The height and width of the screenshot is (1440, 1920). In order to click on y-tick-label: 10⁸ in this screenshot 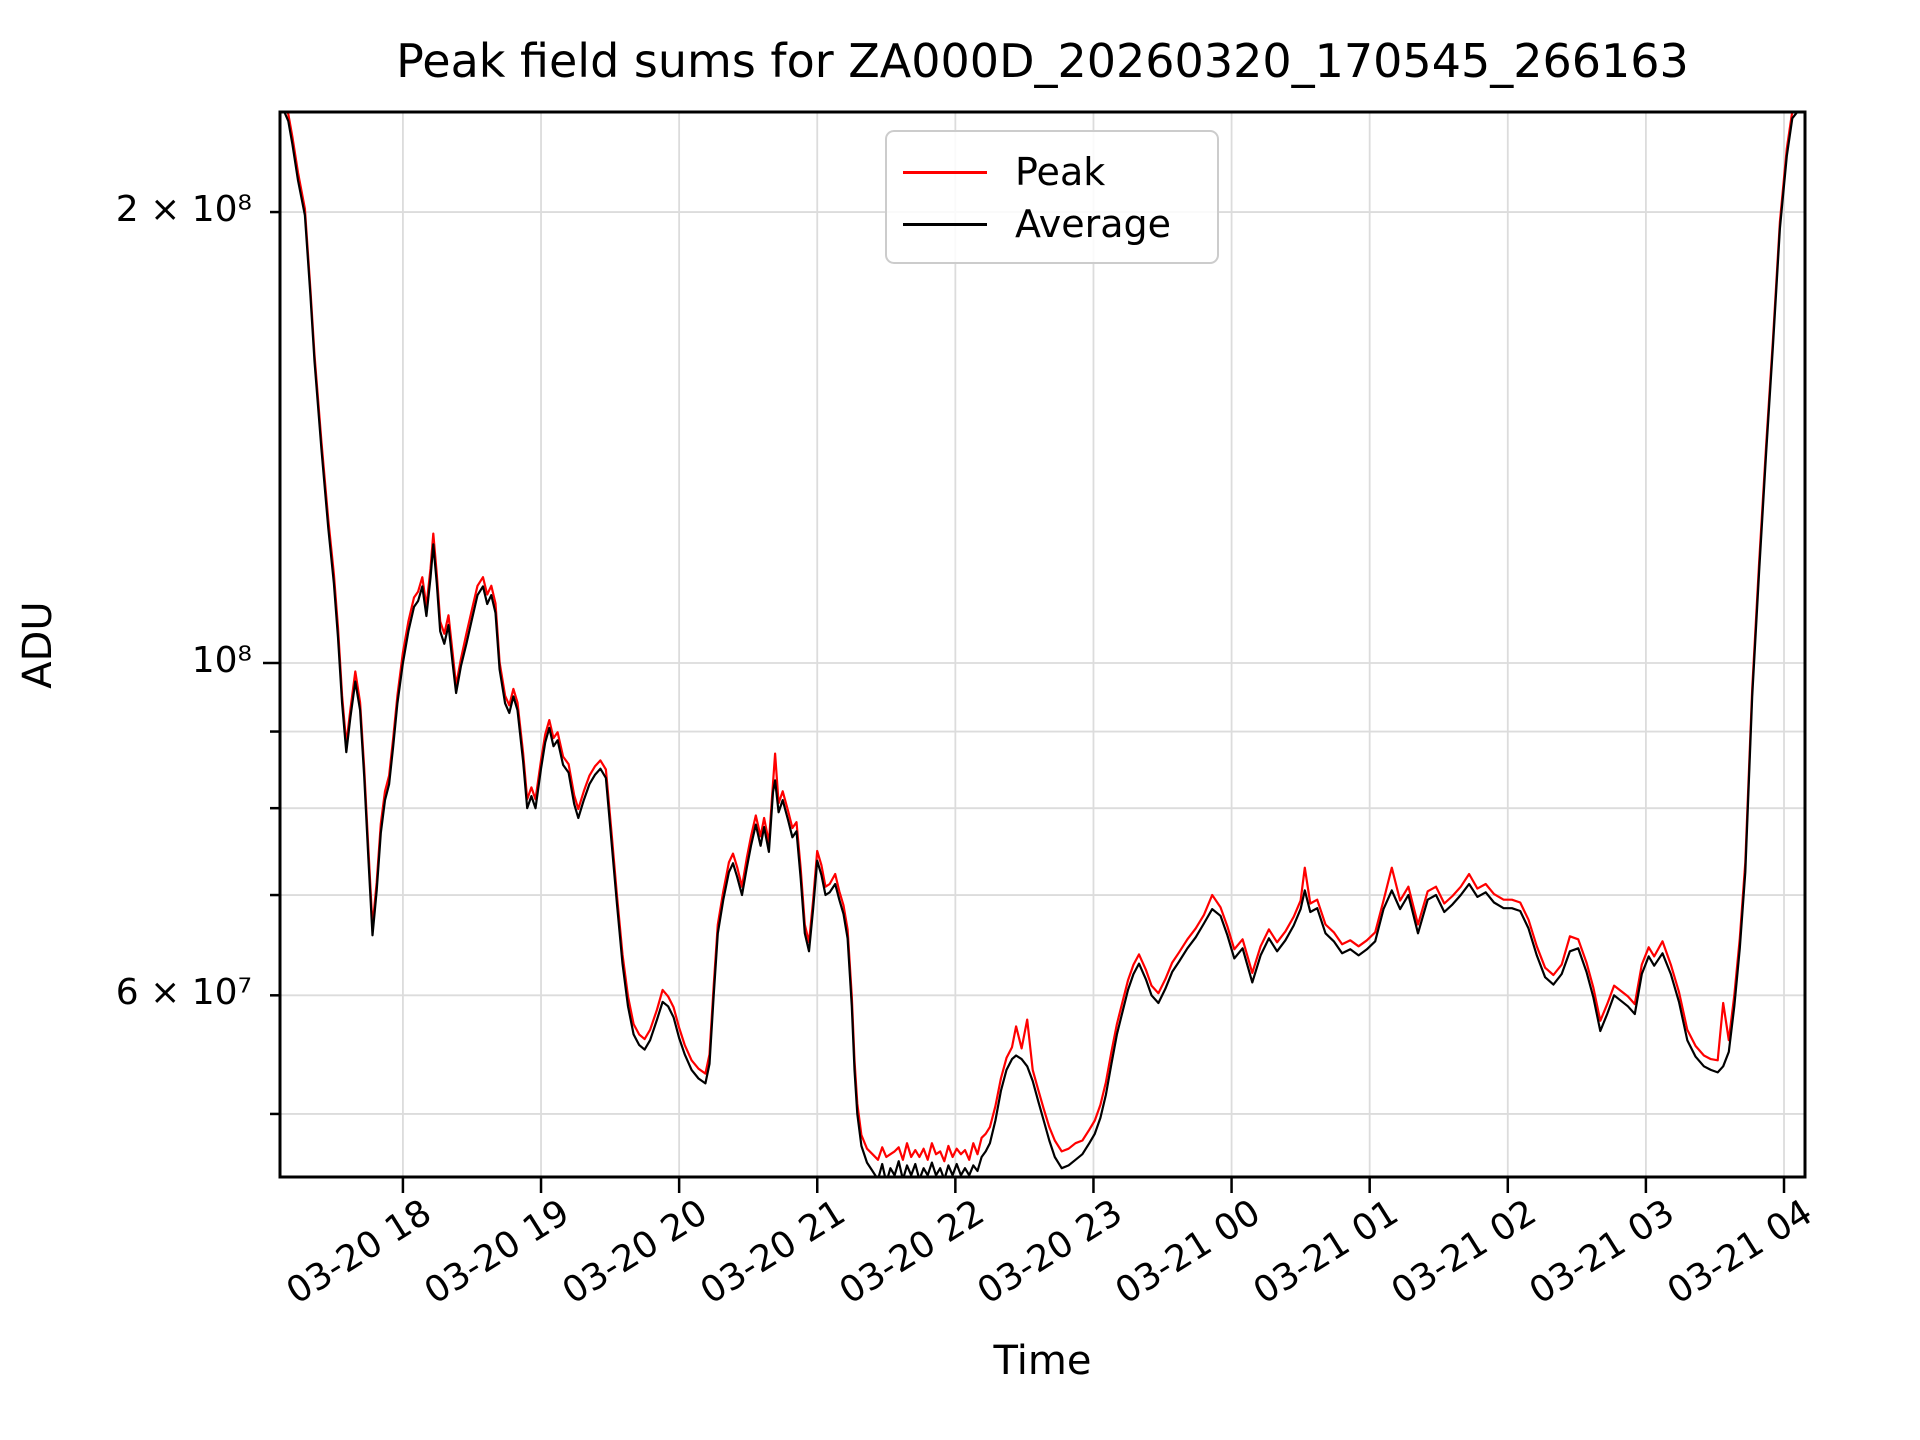, I will do `click(221, 660)`.